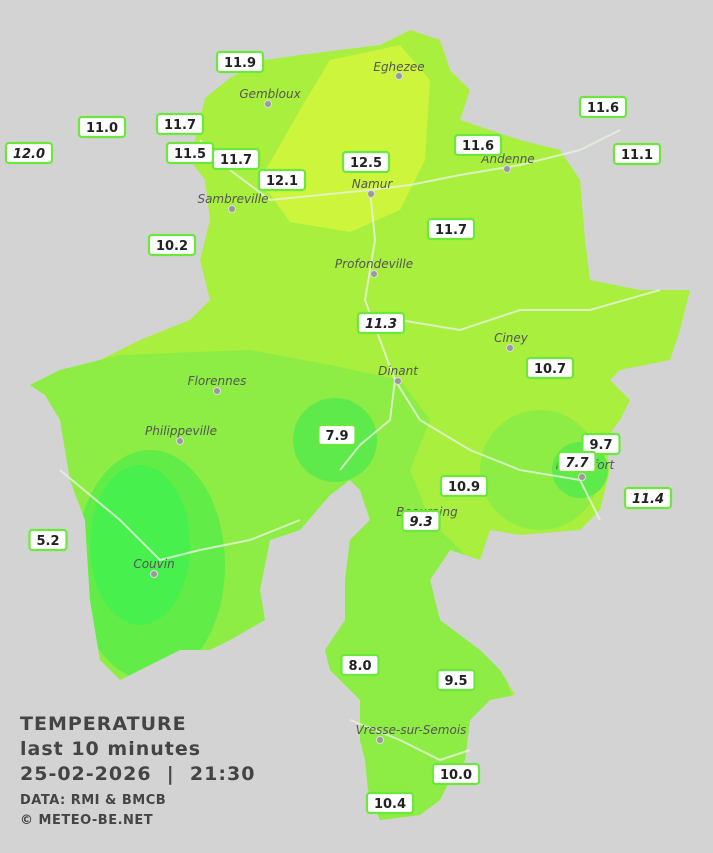 The image size is (713, 853). I want to click on station-label: 10.9, so click(464, 487).